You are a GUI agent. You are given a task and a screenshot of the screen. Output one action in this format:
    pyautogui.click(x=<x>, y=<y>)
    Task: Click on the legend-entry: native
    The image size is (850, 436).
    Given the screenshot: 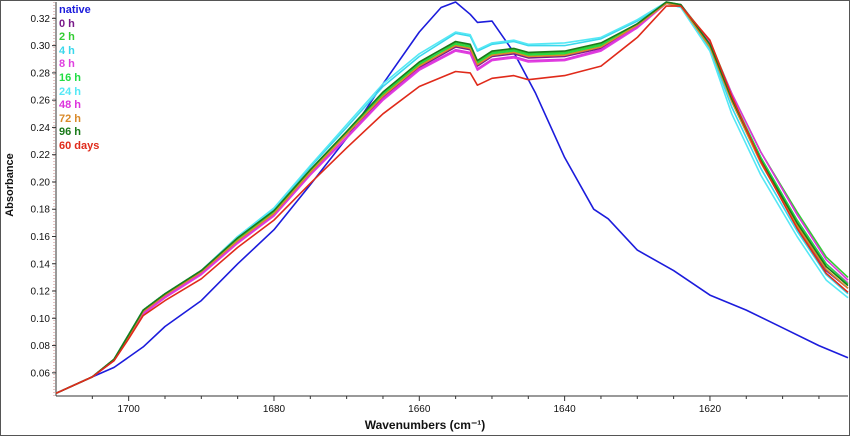 What is the action you would take?
    pyautogui.click(x=75, y=10)
    